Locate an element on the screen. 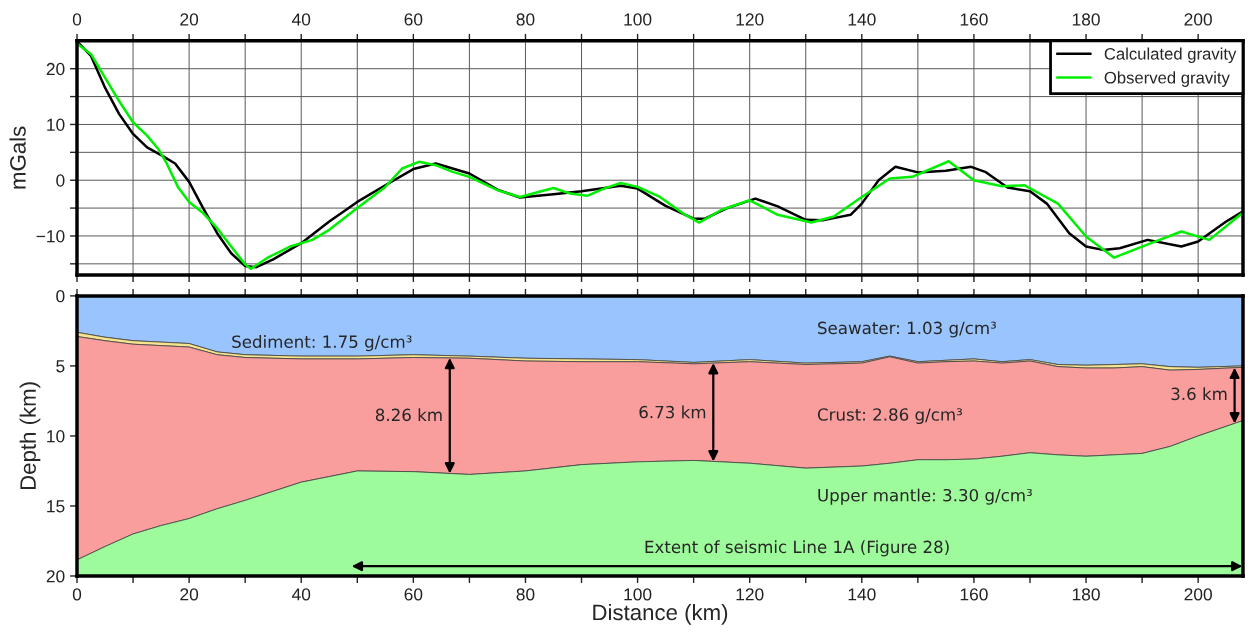 Image resolution: width=1250 pixels, height=638 pixels. series-label: Upper mantle: 3.30 g/cm³ is located at coordinates (925, 496).